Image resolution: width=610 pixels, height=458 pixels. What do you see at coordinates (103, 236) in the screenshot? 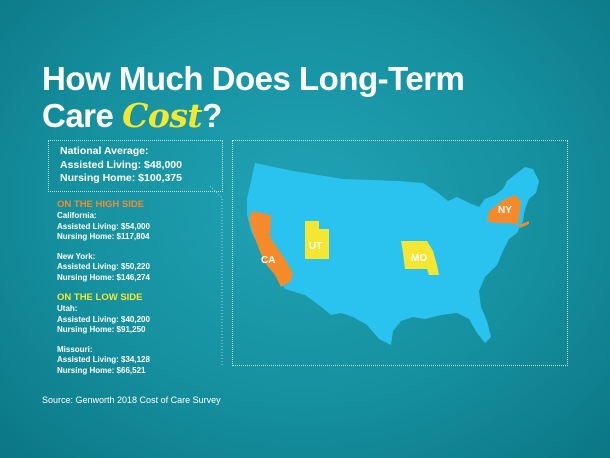
I see `california-nursing-home: Nursing Home: $117,804` at bounding box center [103, 236].